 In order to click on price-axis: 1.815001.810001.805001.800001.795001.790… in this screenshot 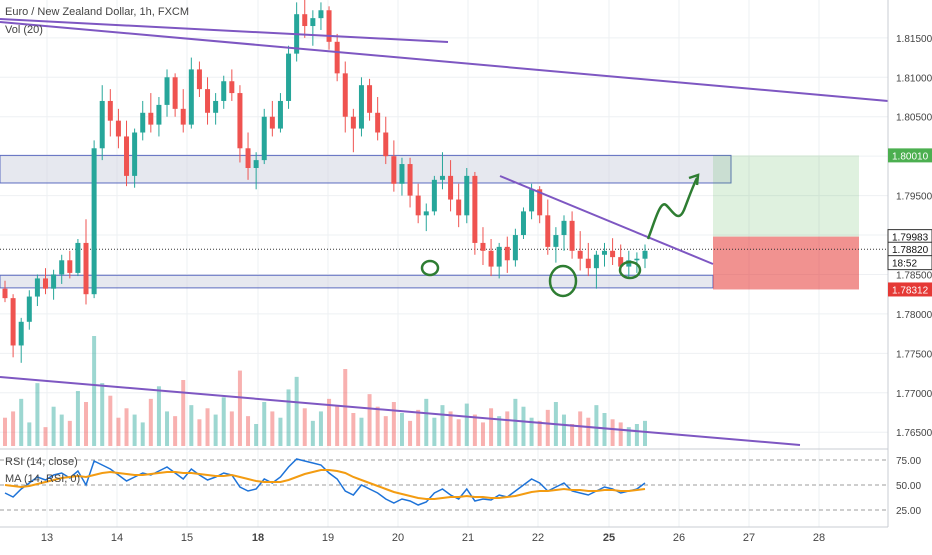, I will do `click(909, 263)`.